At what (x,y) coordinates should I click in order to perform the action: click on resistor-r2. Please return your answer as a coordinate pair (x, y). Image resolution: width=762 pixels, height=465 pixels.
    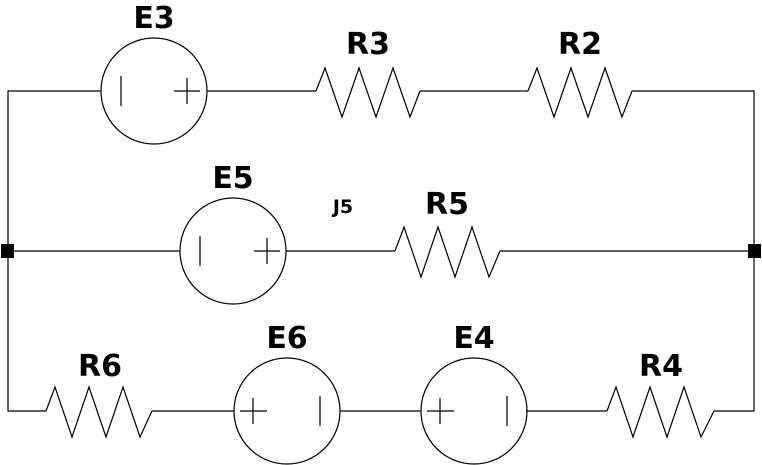
    Looking at the image, I should click on (580, 92).